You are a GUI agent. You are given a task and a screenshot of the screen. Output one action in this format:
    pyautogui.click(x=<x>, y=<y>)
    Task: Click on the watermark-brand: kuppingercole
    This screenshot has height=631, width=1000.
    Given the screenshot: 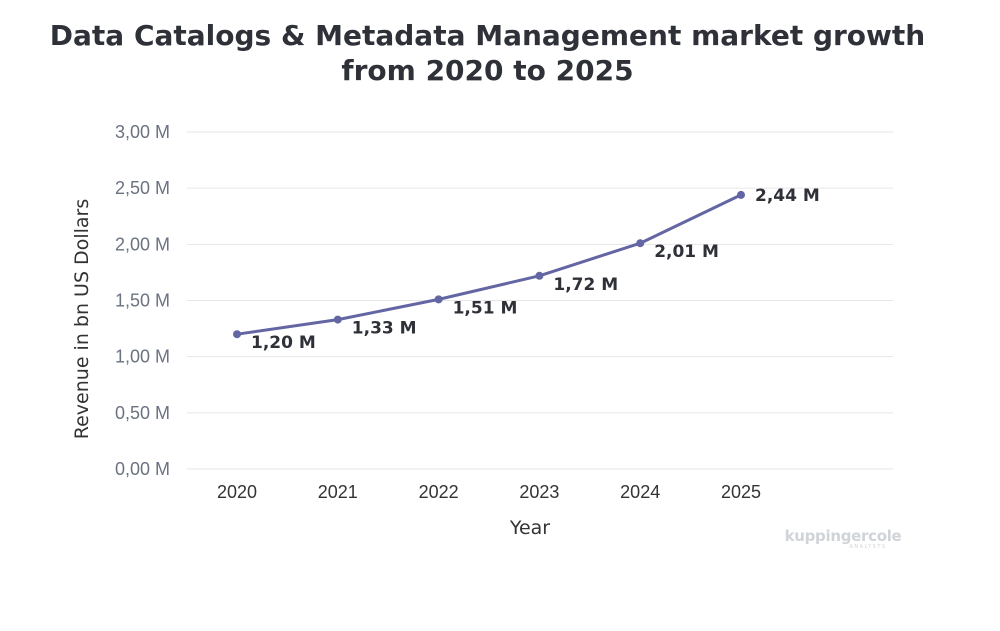 What is the action you would take?
    pyautogui.click(x=843, y=536)
    